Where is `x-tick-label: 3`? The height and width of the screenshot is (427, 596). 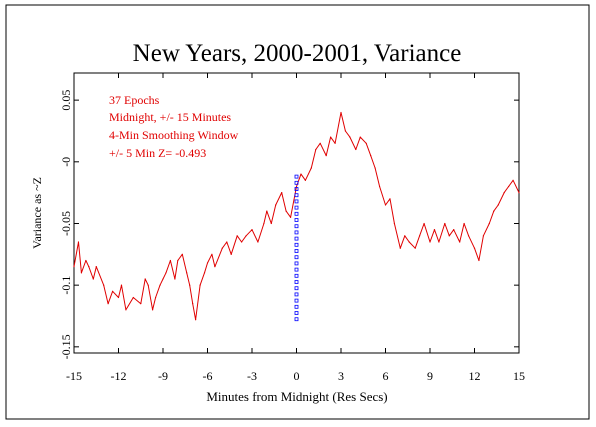
x-tick-label: 3 is located at coordinates (341, 376).